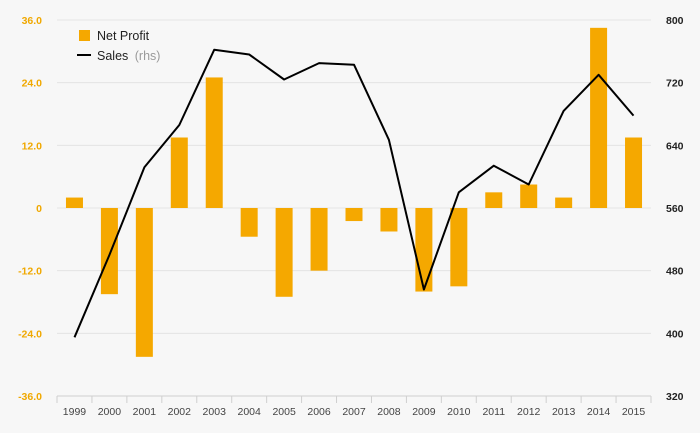  I want to click on legend-label-sales-suffix: (rhs), so click(148, 56).